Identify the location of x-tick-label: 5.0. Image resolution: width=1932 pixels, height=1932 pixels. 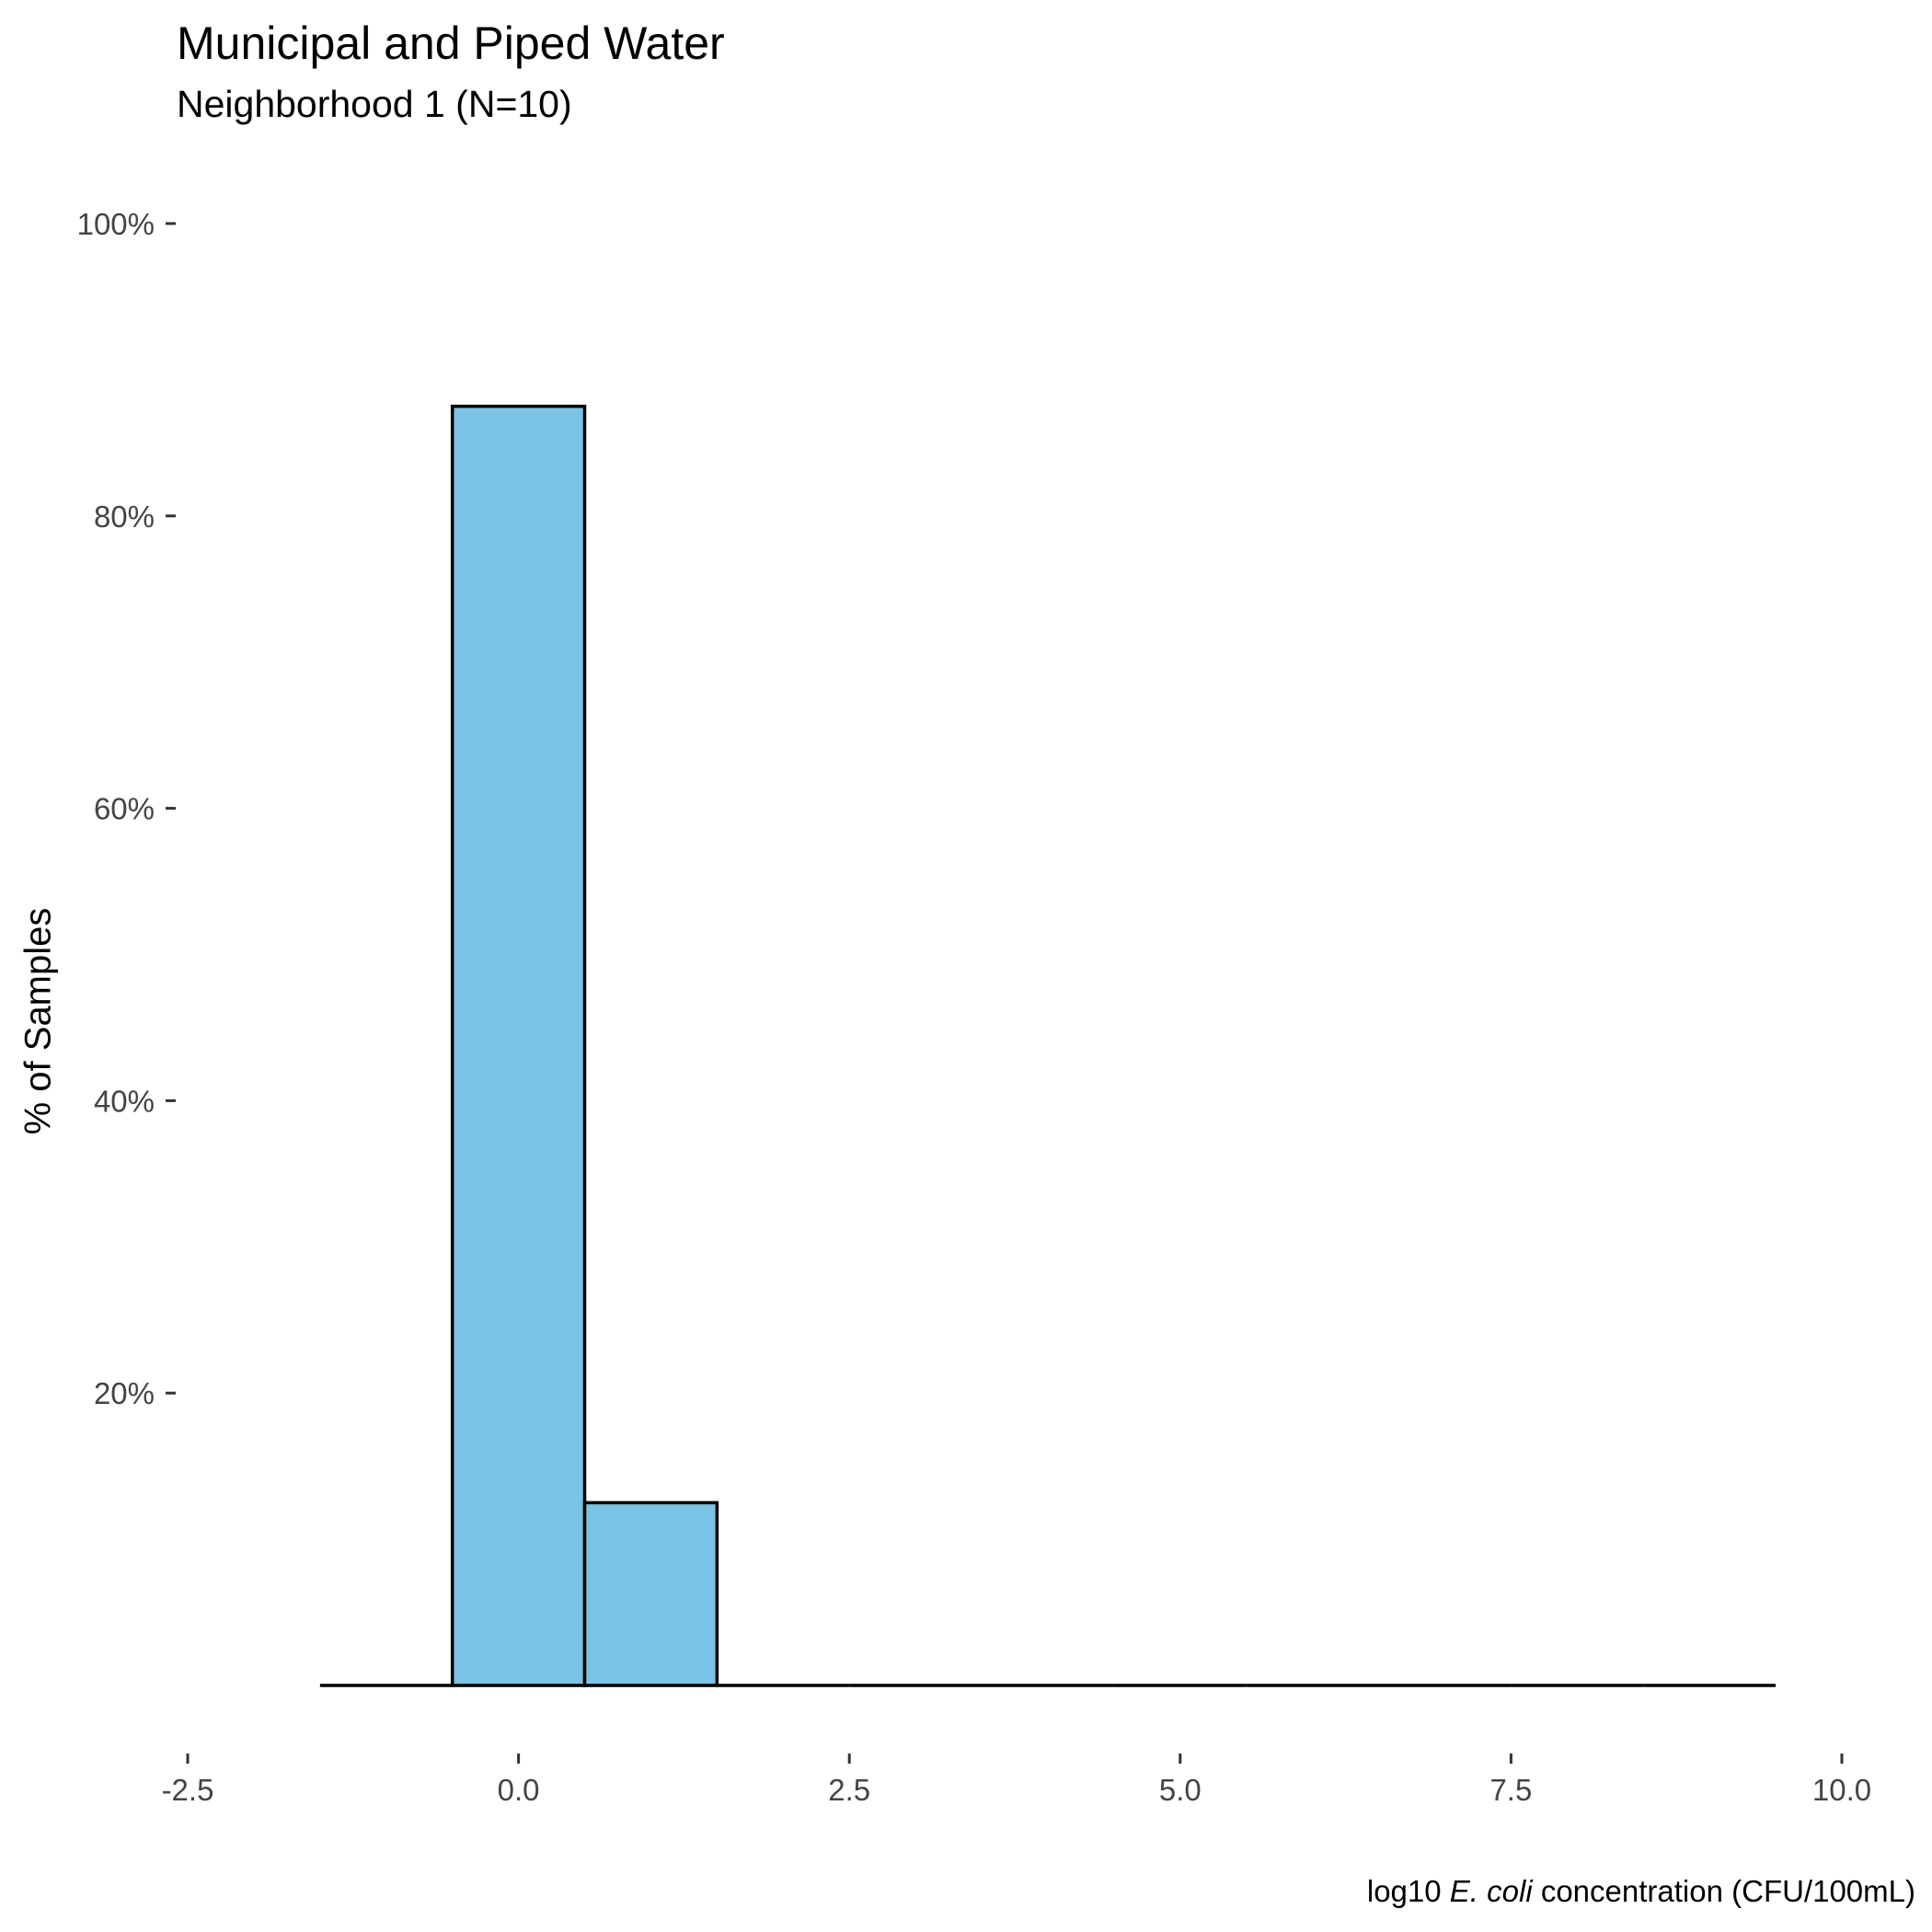
(1180, 1790).